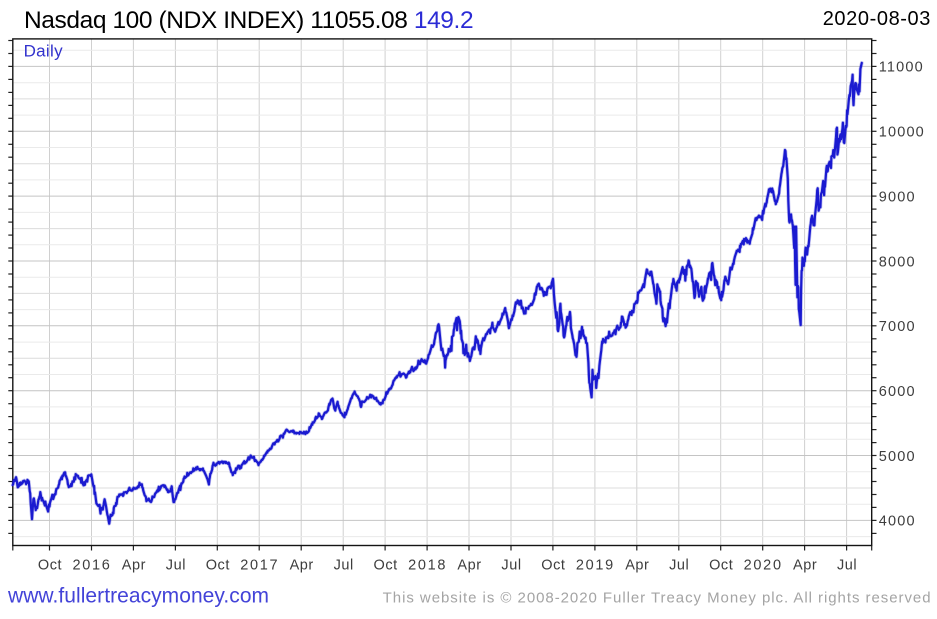 Image resolution: width=937 pixels, height=619 pixels. Describe the element at coordinates (902, 133) in the screenshot. I see `svg-text: 10000` at that location.